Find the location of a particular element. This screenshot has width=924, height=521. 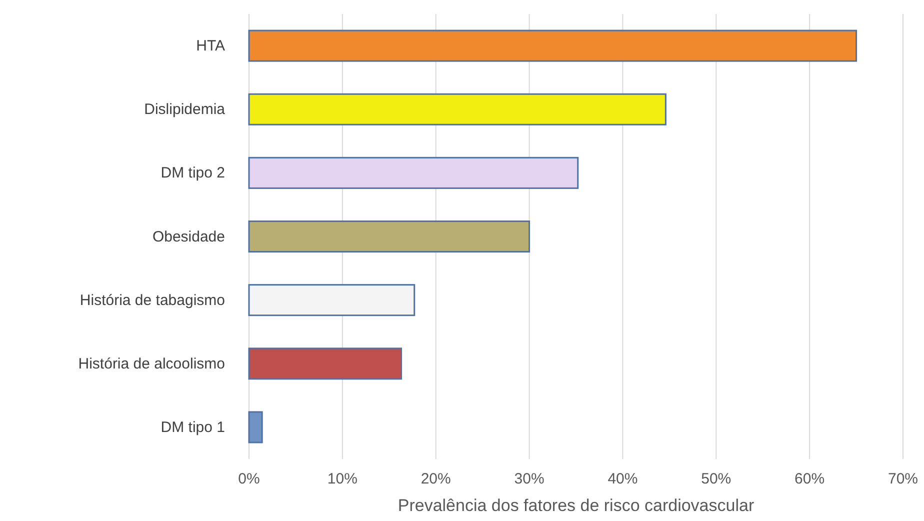

x-tick-label: 50% is located at coordinates (716, 479).